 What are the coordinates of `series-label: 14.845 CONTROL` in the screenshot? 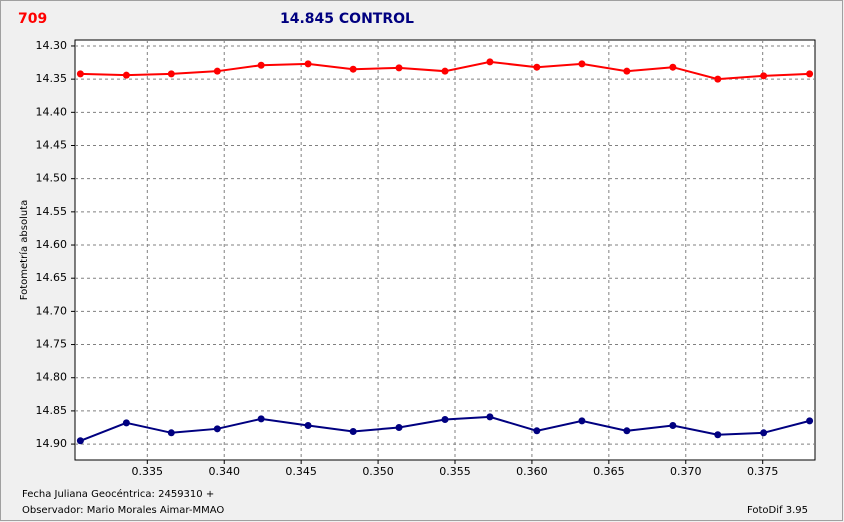 It's located at (347, 19).